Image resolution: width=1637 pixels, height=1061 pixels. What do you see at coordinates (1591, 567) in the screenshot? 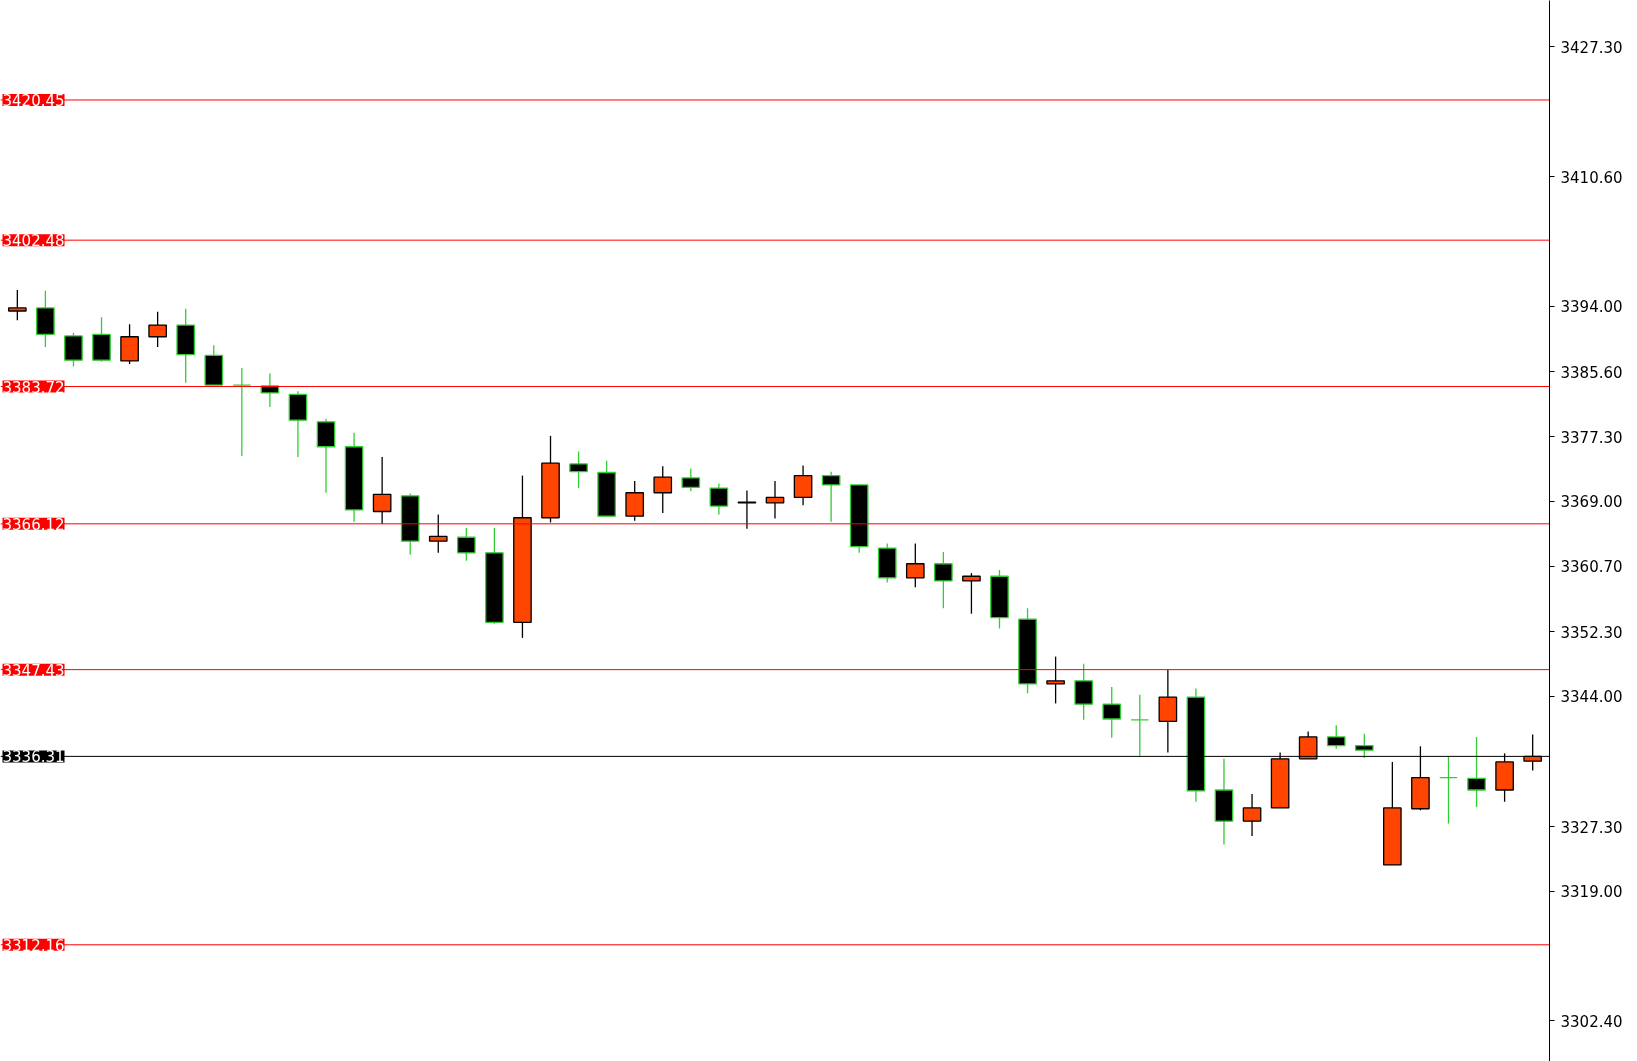
I see `y-tick-label: 3360.70` at bounding box center [1591, 567].